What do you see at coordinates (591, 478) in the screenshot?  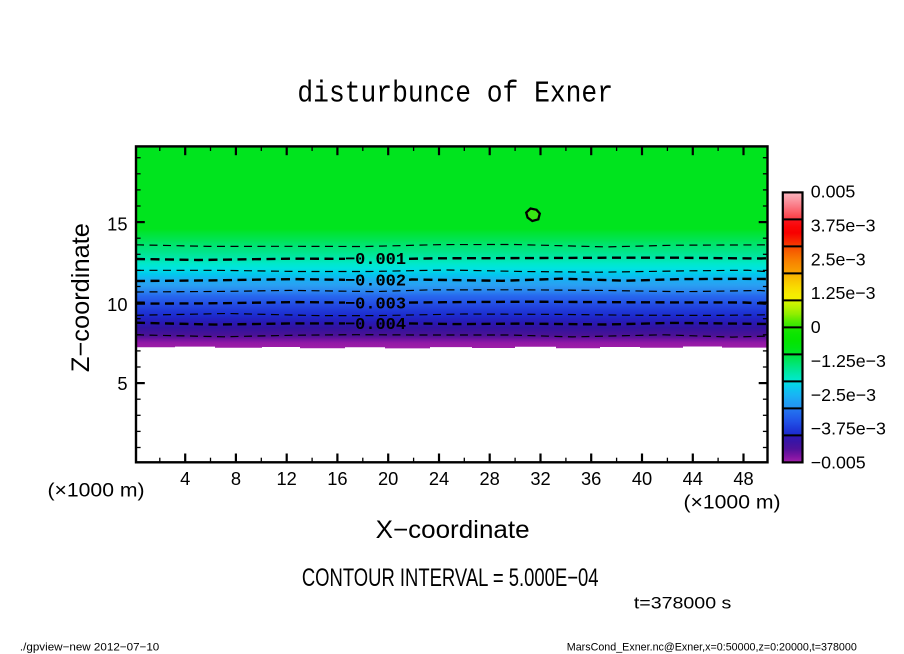 I see `svg-text: 36` at bounding box center [591, 478].